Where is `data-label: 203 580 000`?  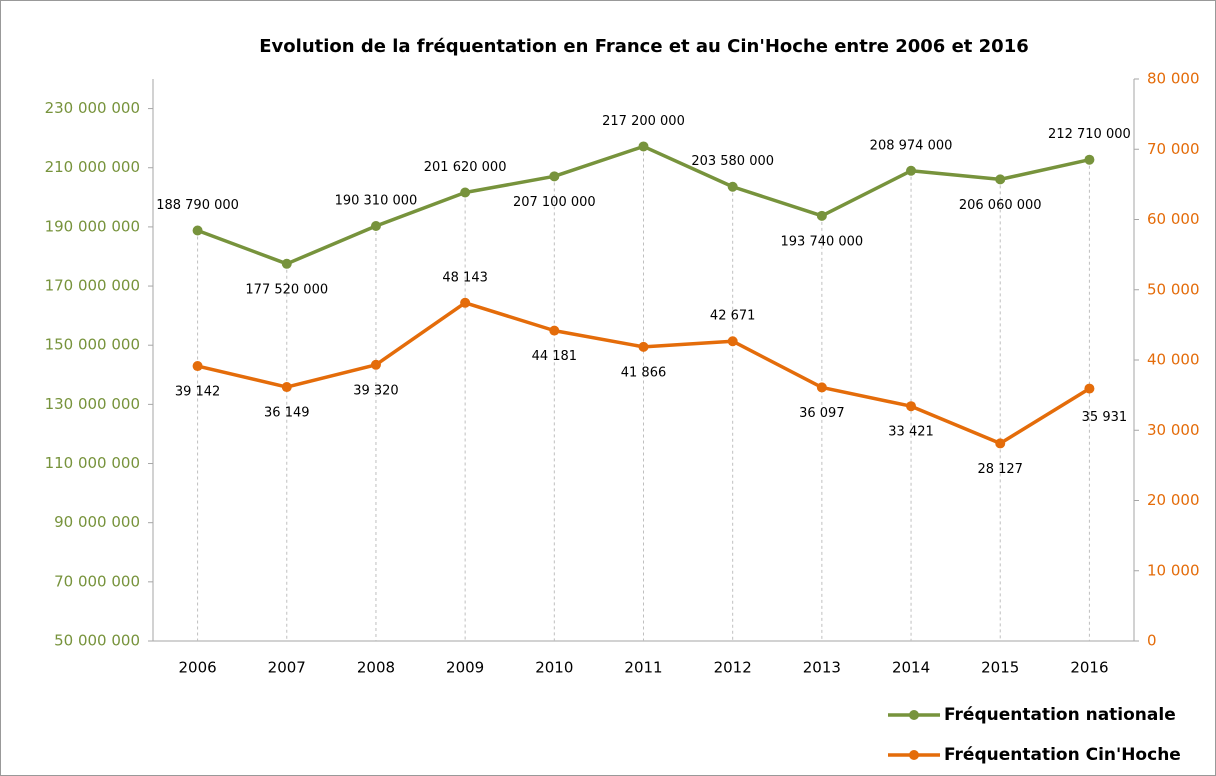
data-label: 203 580 000 is located at coordinates (732, 161).